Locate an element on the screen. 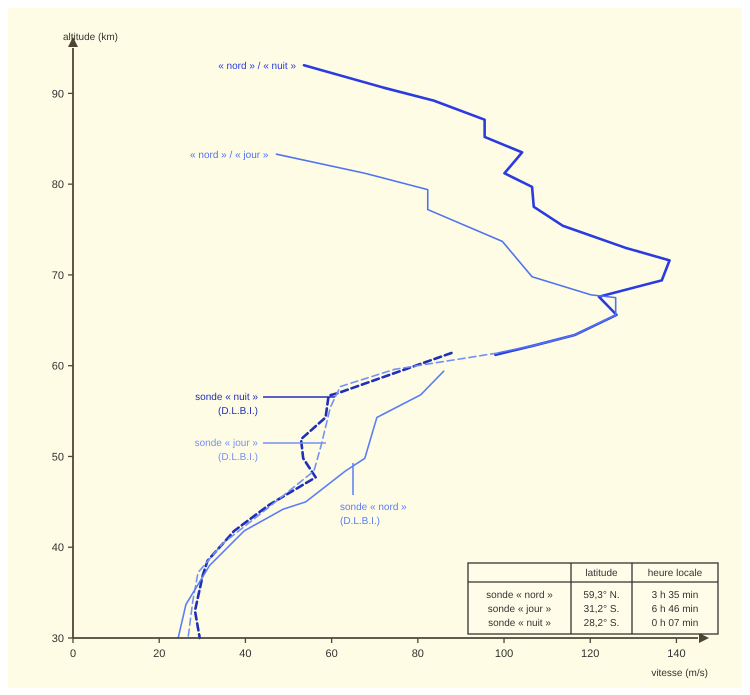  x-tick-label: 40 is located at coordinates (245, 654).